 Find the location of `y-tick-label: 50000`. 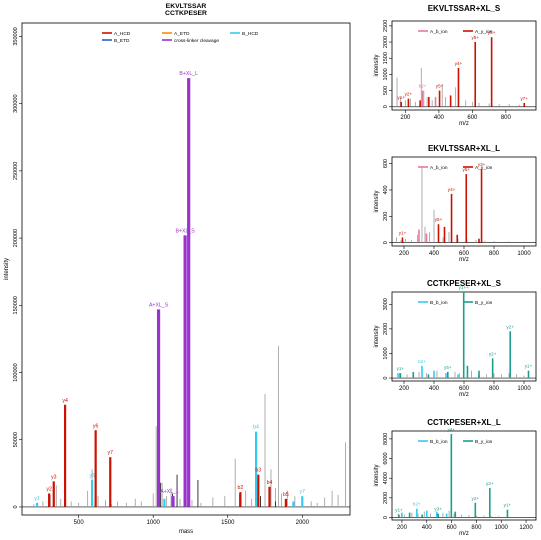

y-tick-label: 50000 is located at coordinates (16, 439).